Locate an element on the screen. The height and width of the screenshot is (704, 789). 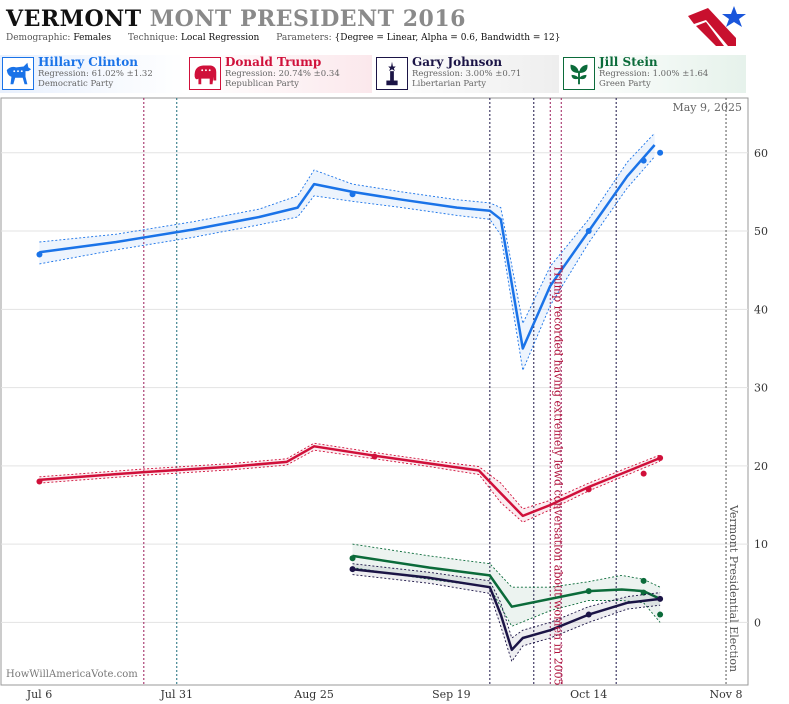
y-tick-label: 10 is located at coordinates (761, 544).